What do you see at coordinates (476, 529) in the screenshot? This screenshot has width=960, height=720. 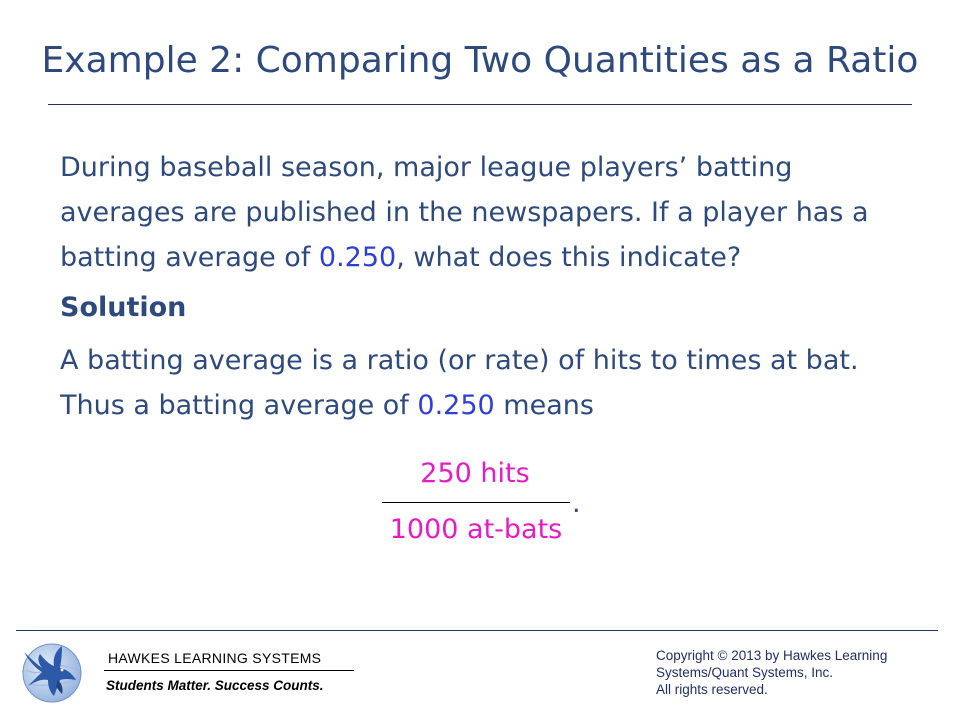 I see `fraction-denominator: 1000 at-bats` at bounding box center [476, 529].